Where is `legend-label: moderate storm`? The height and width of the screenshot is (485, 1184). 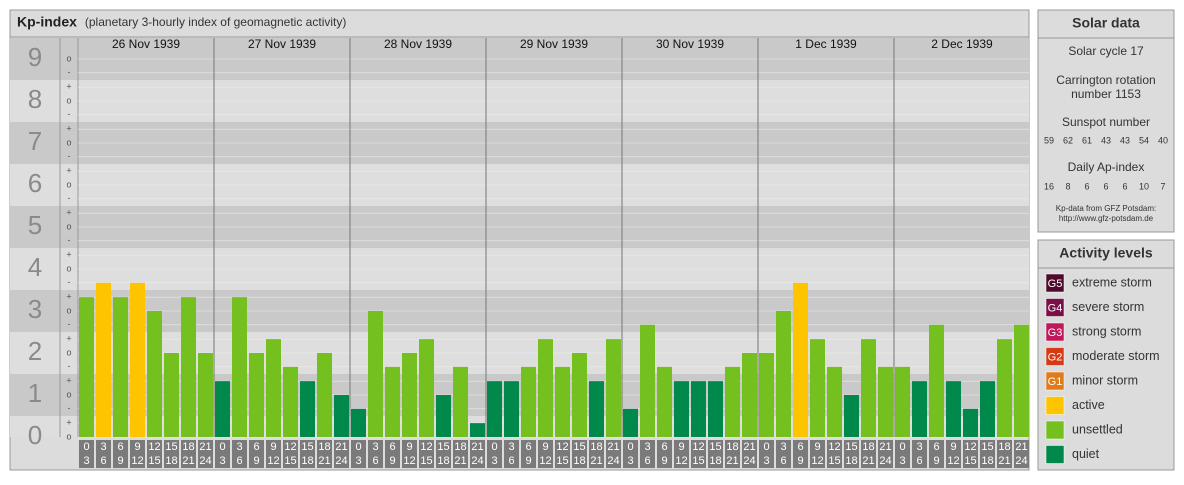
legend-label: moderate storm is located at coordinates (1116, 356).